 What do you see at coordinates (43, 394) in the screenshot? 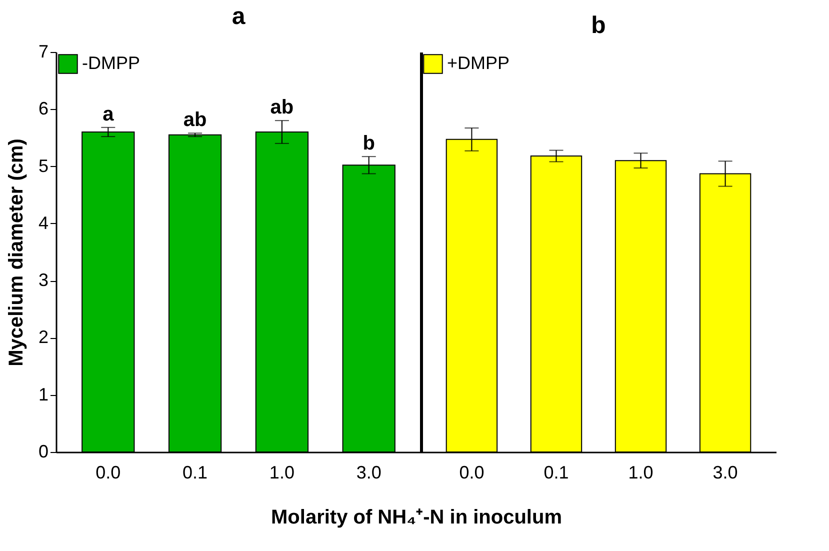
I see `y-tick-label: 1` at bounding box center [43, 394].